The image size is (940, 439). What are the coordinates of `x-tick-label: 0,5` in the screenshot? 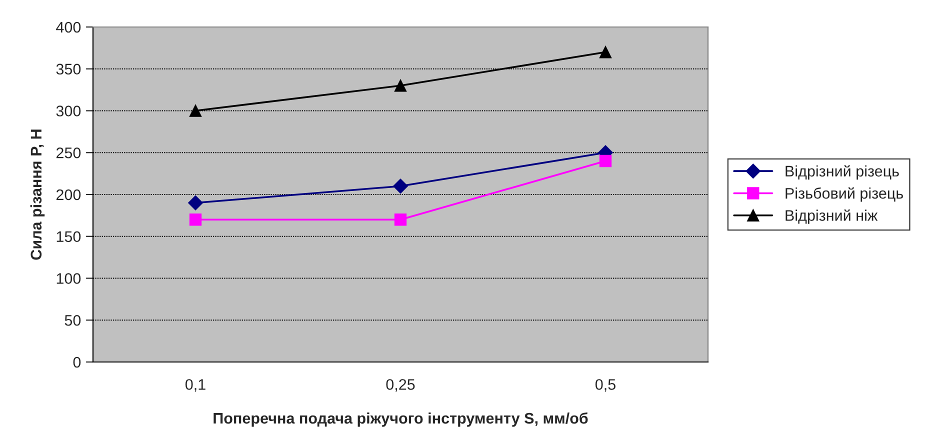 It's located at (605, 385).